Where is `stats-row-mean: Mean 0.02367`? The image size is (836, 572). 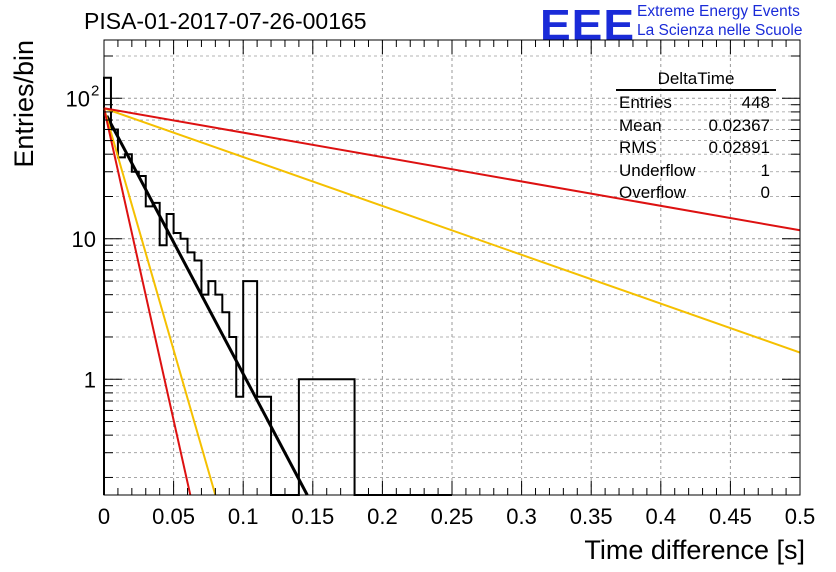 stats-row-mean: Mean 0.02367 is located at coordinates (696, 126).